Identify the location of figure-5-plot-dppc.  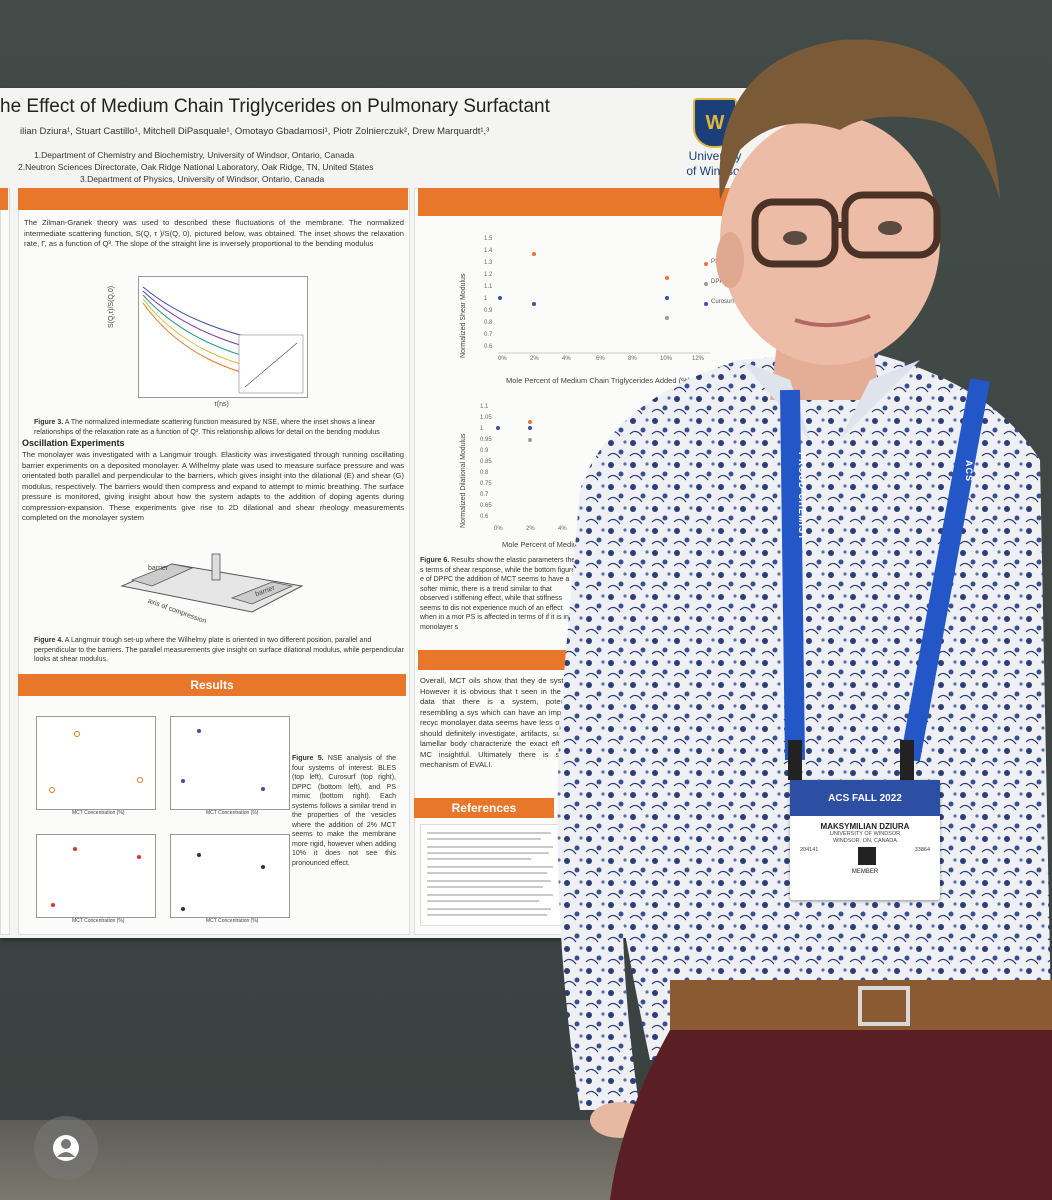
(96, 876).